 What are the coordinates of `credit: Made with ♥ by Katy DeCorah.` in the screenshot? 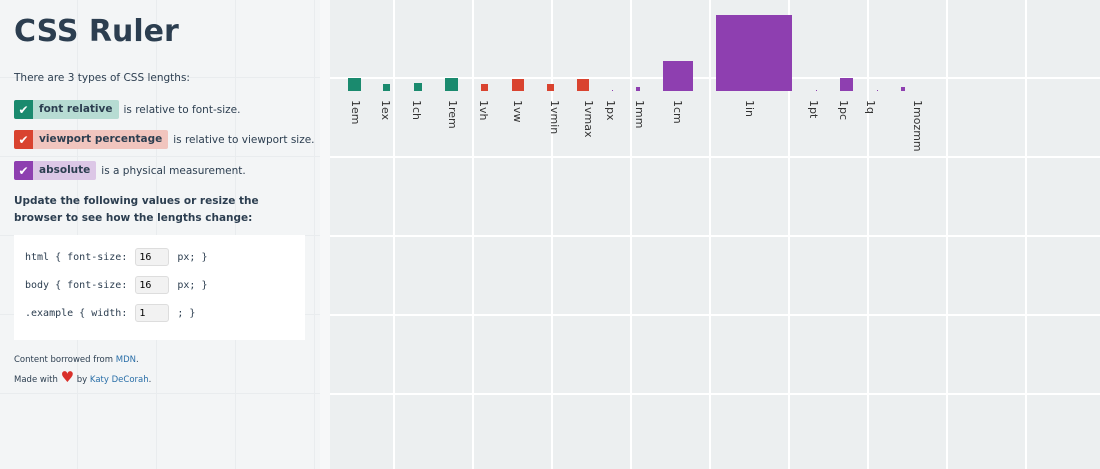 It's located at (82, 377).